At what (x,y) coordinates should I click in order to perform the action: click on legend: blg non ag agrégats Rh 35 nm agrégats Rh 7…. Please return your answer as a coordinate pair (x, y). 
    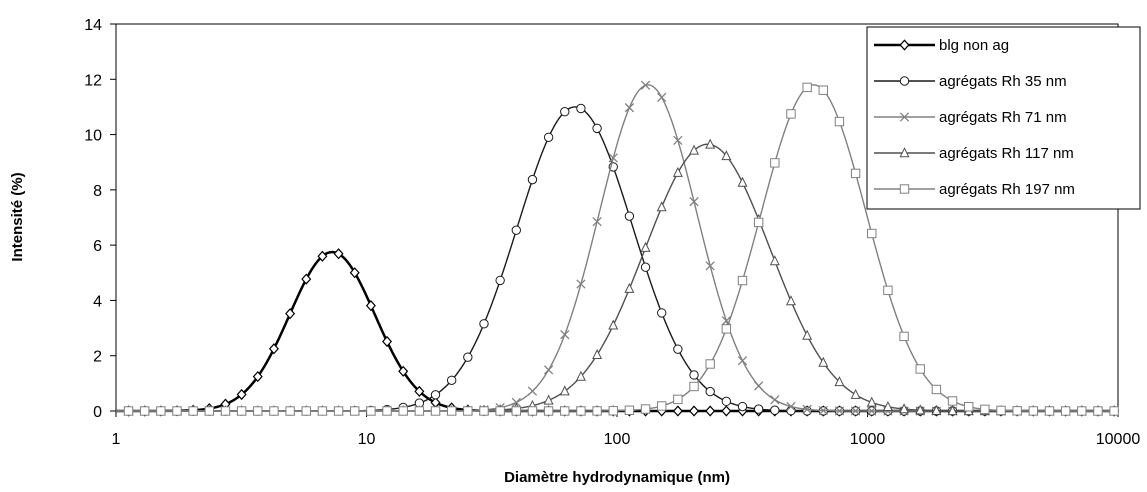
    Looking at the image, I should click on (1003, 118).